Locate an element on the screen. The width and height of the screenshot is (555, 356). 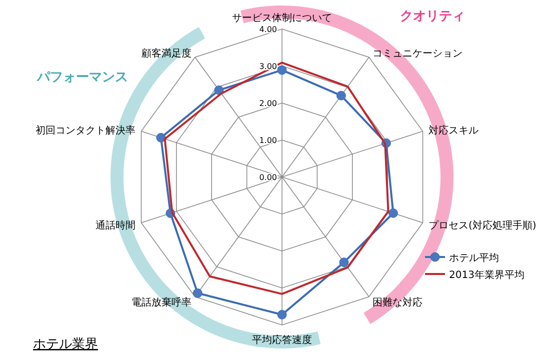
text: ホテル業界 is located at coordinates (65, 344).